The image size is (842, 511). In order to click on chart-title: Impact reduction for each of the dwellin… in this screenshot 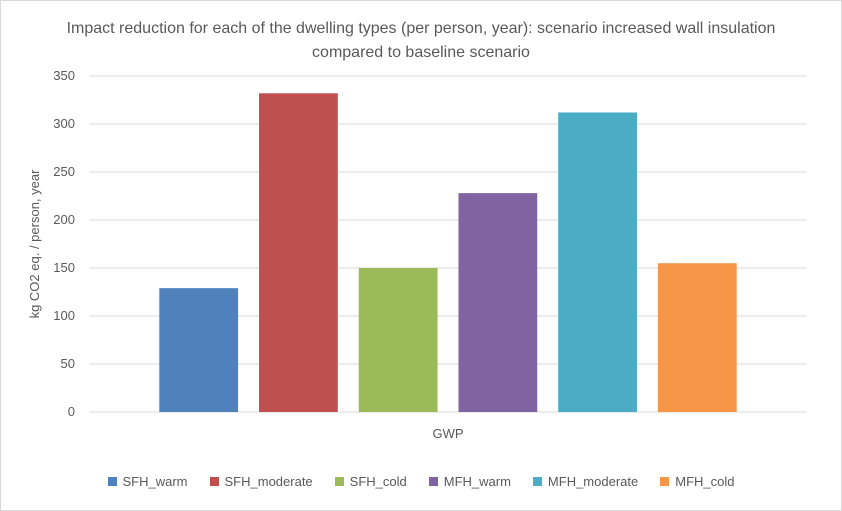, I will do `click(421, 40)`.